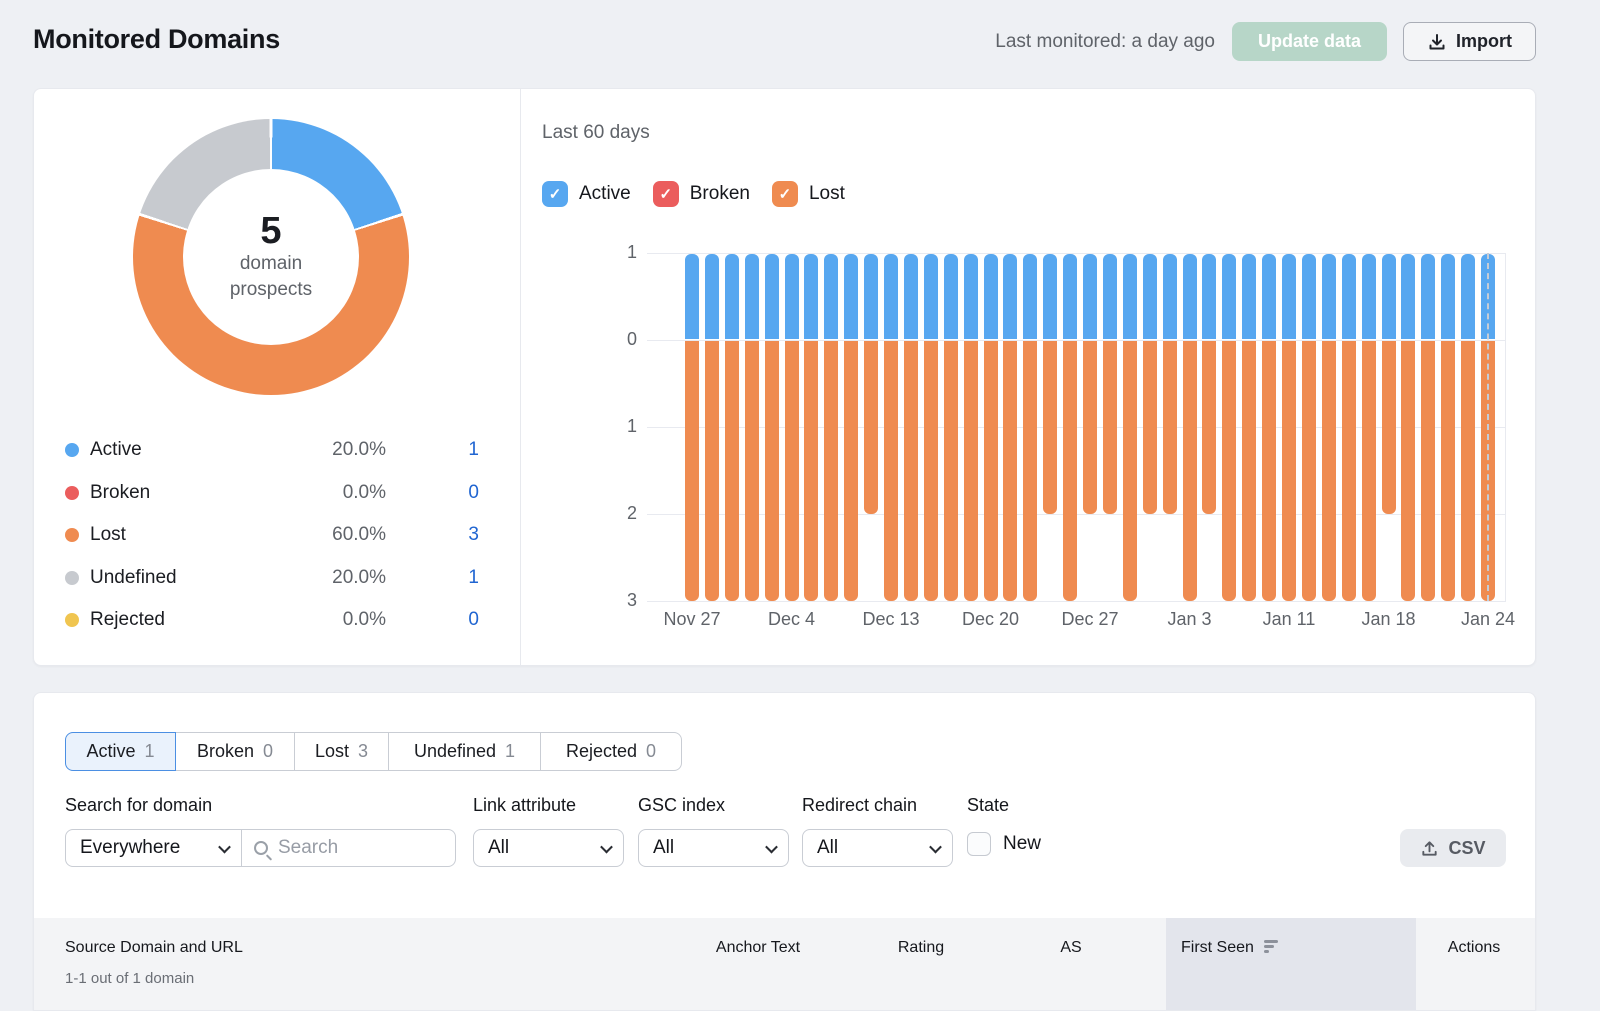 Image resolution: width=1600 pixels, height=1011 pixels. What do you see at coordinates (586, 194) in the screenshot?
I see `toggle-active: ✓ Active` at bounding box center [586, 194].